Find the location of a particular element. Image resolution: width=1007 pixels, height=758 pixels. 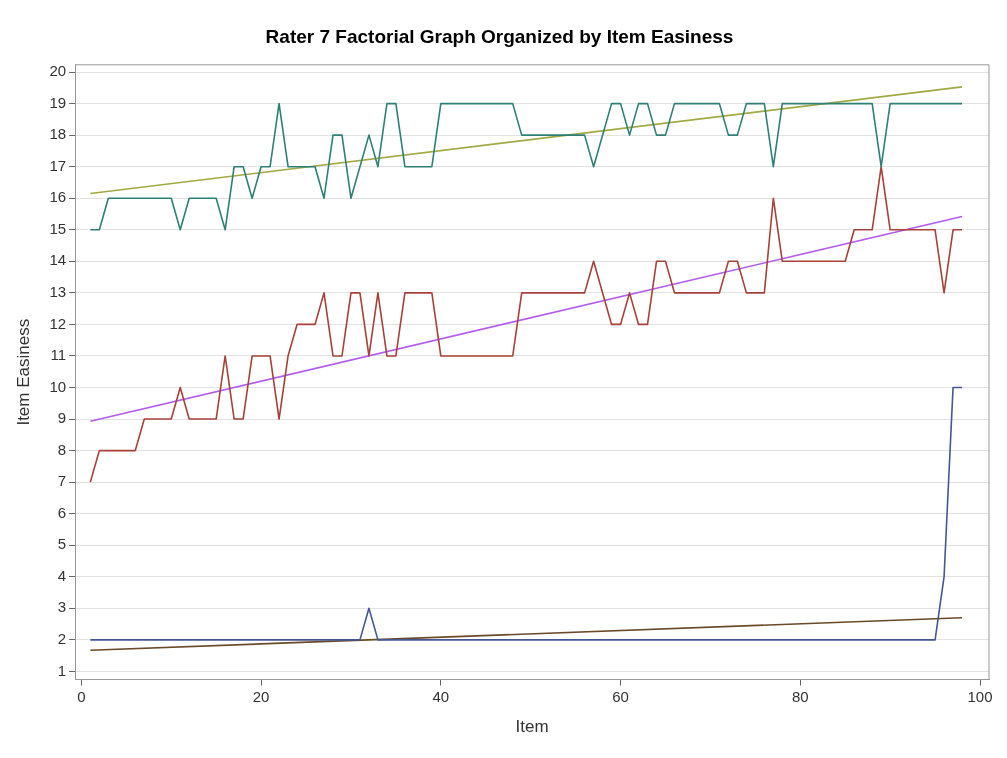

y-tick-label: 14 is located at coordinates (58, 260).